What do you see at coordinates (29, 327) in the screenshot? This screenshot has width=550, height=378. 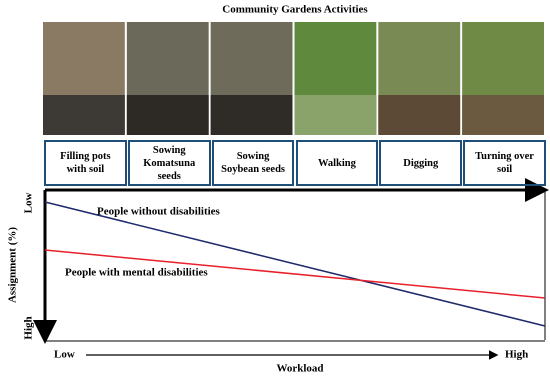 I see `y-high: High` at bounding box center [29, 327].